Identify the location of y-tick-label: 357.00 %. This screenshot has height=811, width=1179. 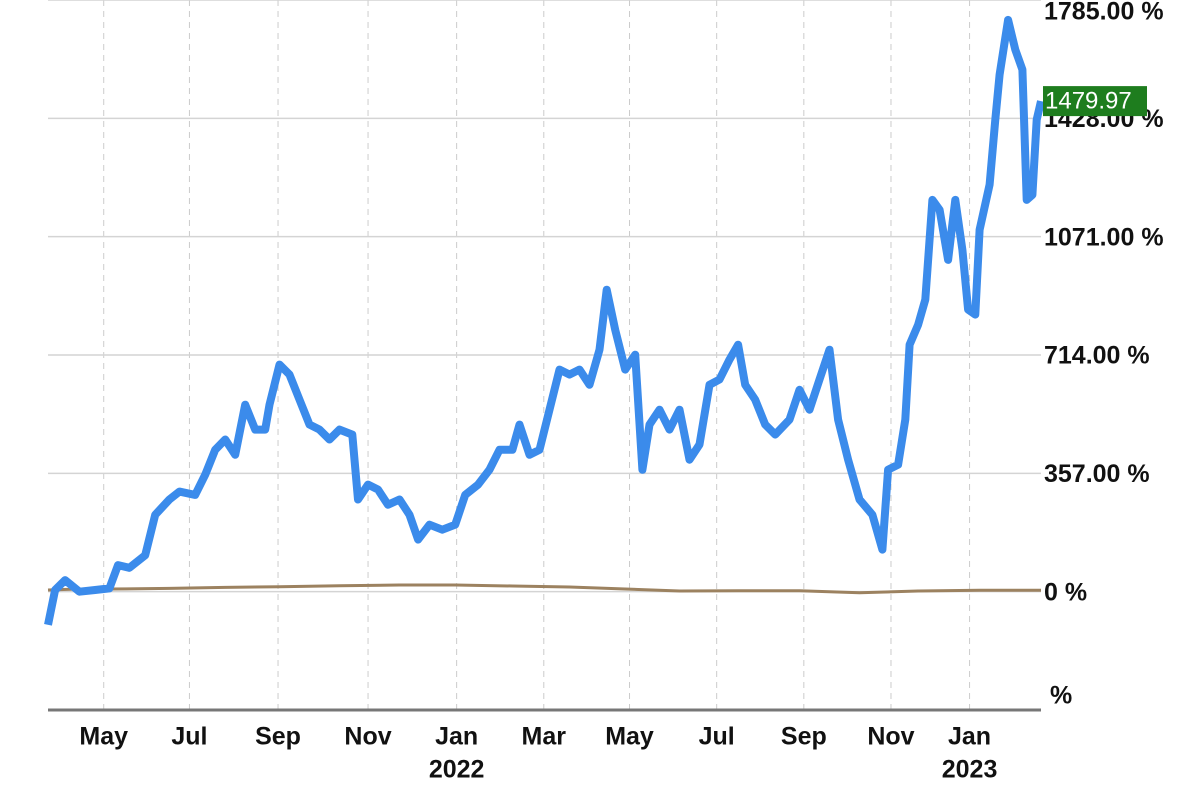
(1097, 474).